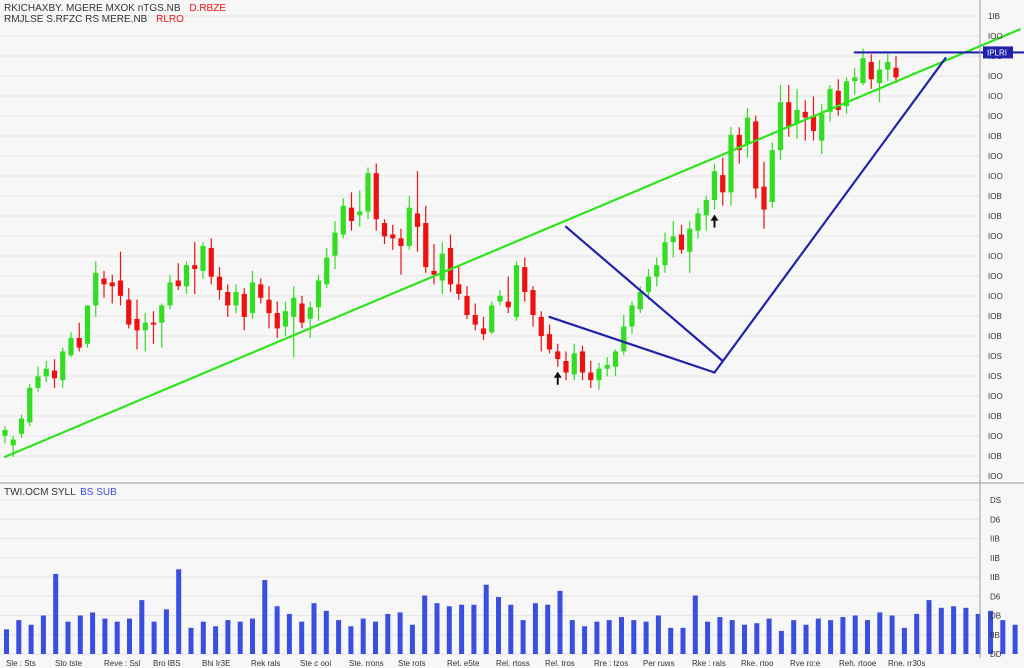  I want to click on date-tick-label: Rek rals, so click(265, 663).